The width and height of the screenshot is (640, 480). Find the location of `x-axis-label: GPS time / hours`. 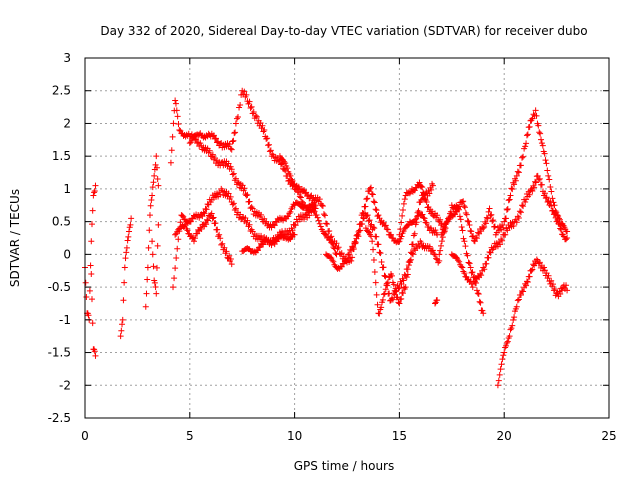

x-axis-label: GPS time / hours is located at coordinates (344, 466).